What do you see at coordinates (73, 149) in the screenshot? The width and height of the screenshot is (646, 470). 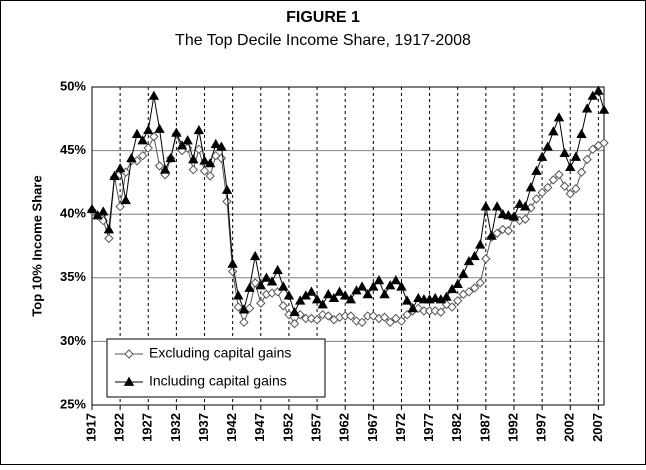 I see `y-tick-label: 45%` at bounding box center [73, 149].